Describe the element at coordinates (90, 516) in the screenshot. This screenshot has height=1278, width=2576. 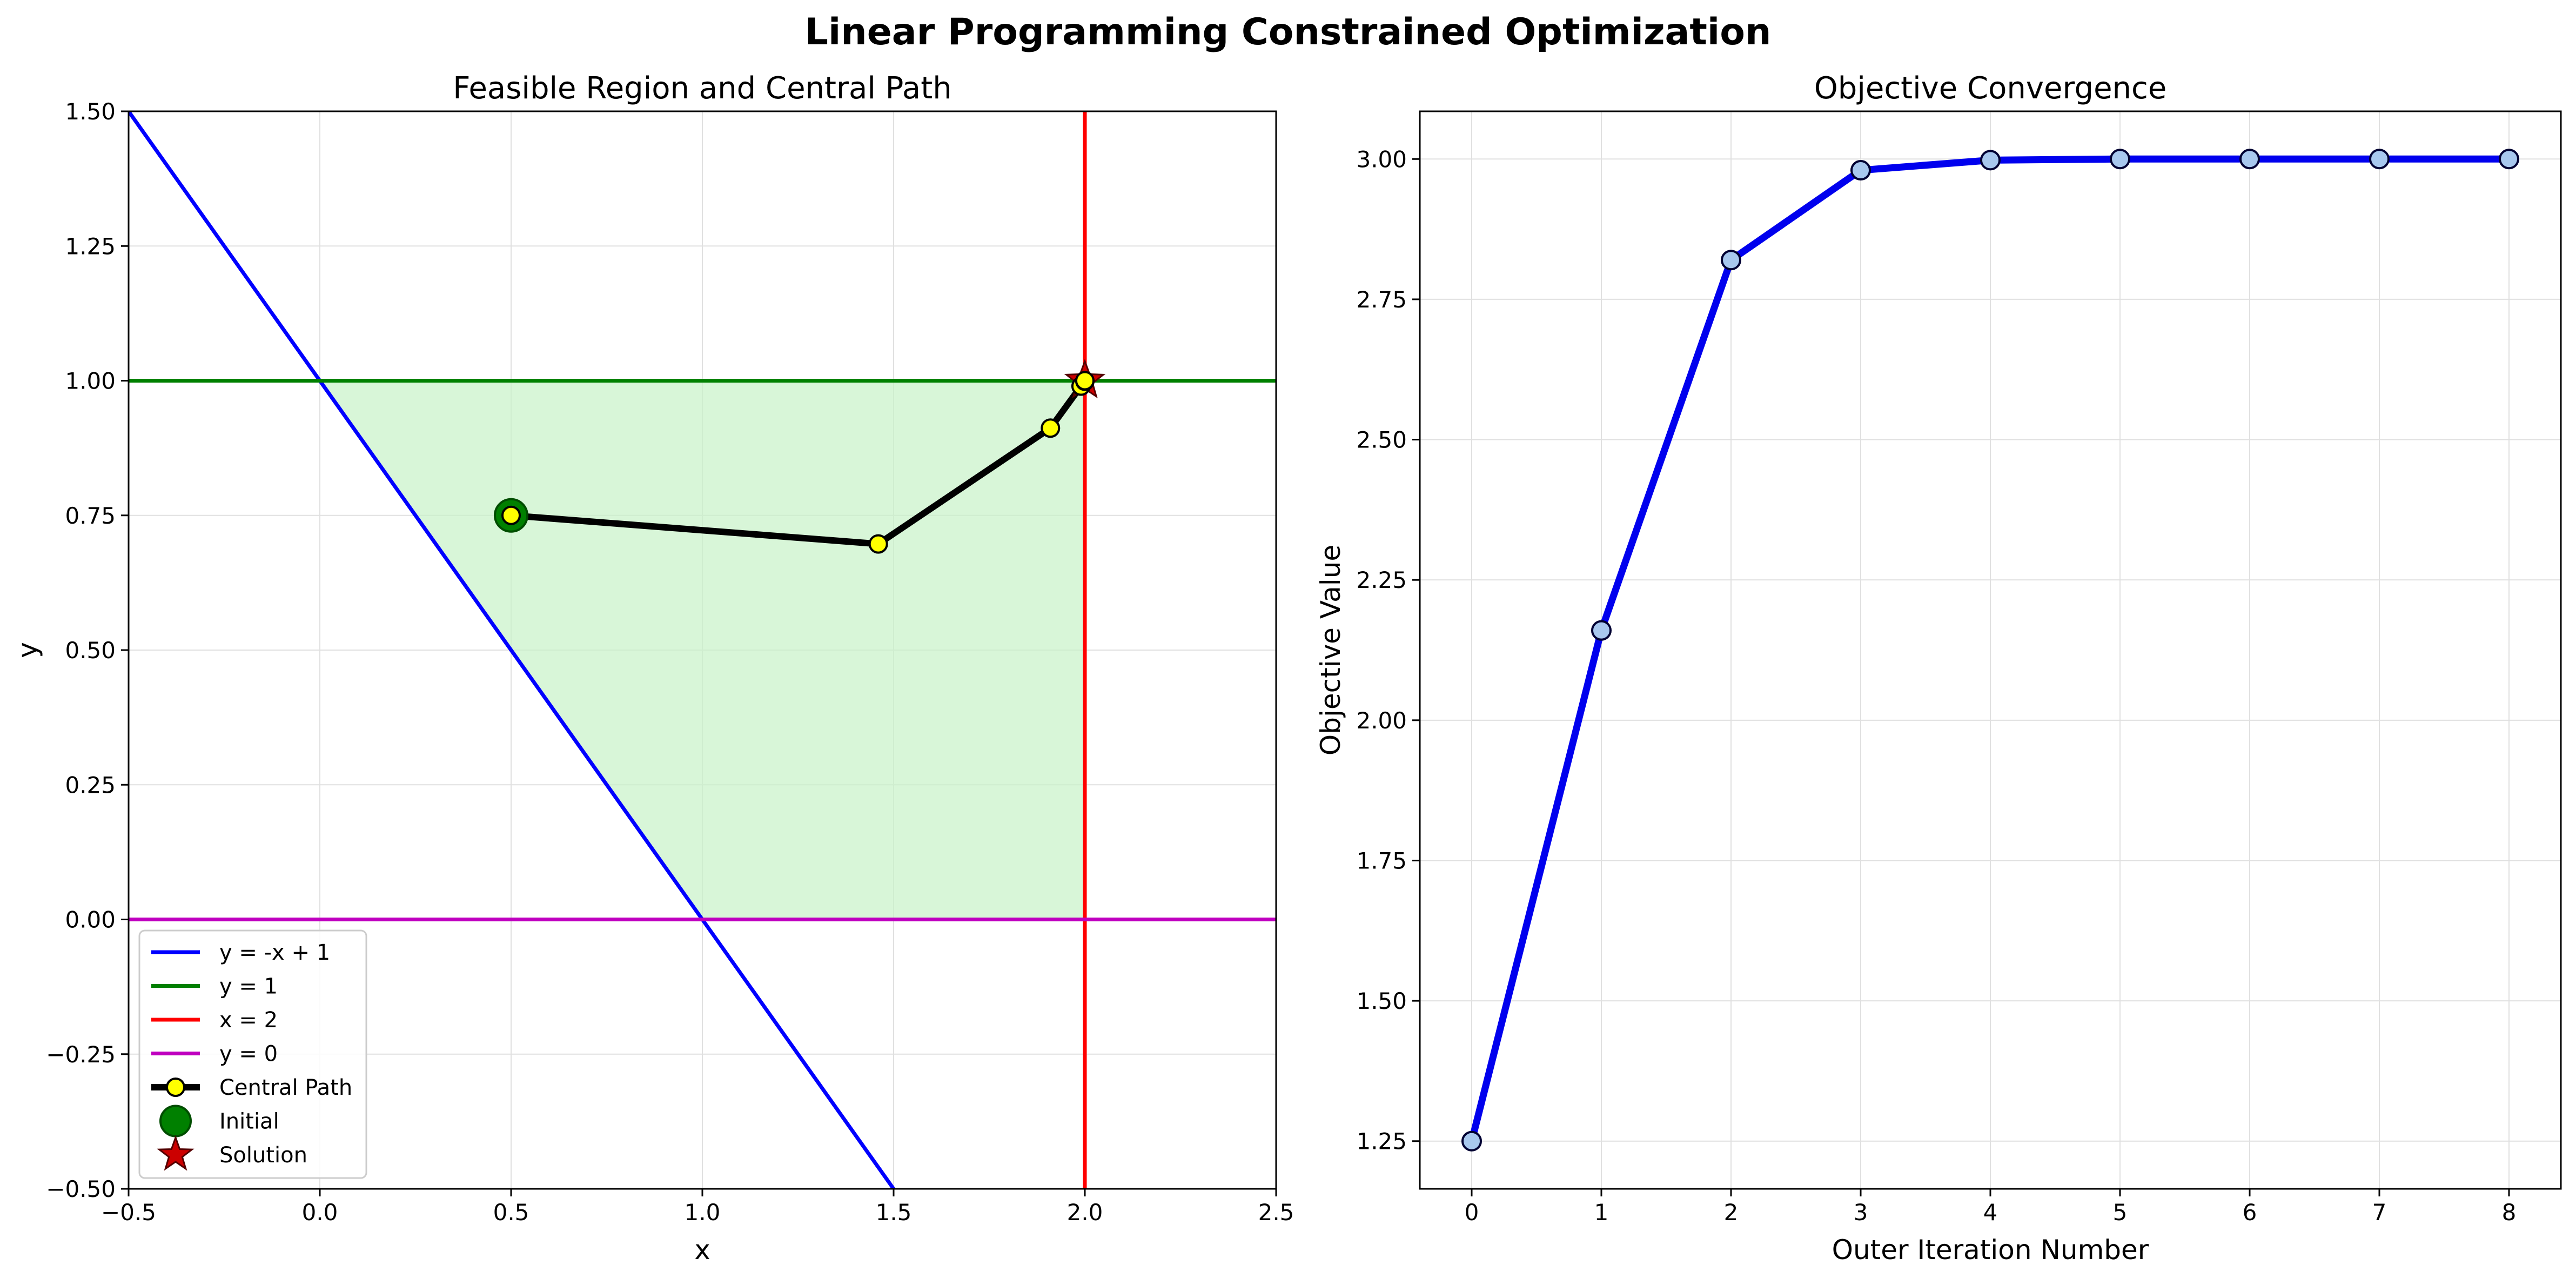
I see `y-tick-label: 0.75` at that location.